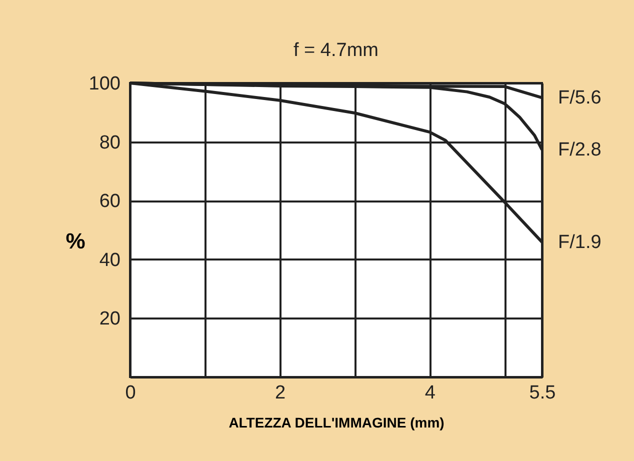 This screenshot has height=461, width=634. What do you see at coordinates (109, 260) in the screenshot?
I see `y-tick-label: 40` at bounding box center [109, 260].